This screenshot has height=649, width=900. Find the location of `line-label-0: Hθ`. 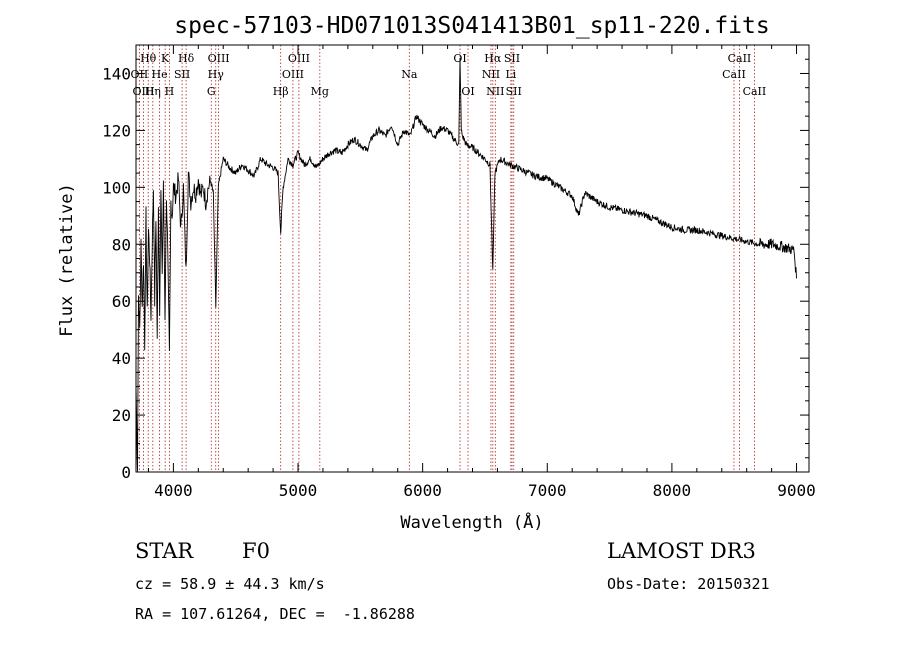

line-label-0: Hθ is located at coordinates (148, 58).